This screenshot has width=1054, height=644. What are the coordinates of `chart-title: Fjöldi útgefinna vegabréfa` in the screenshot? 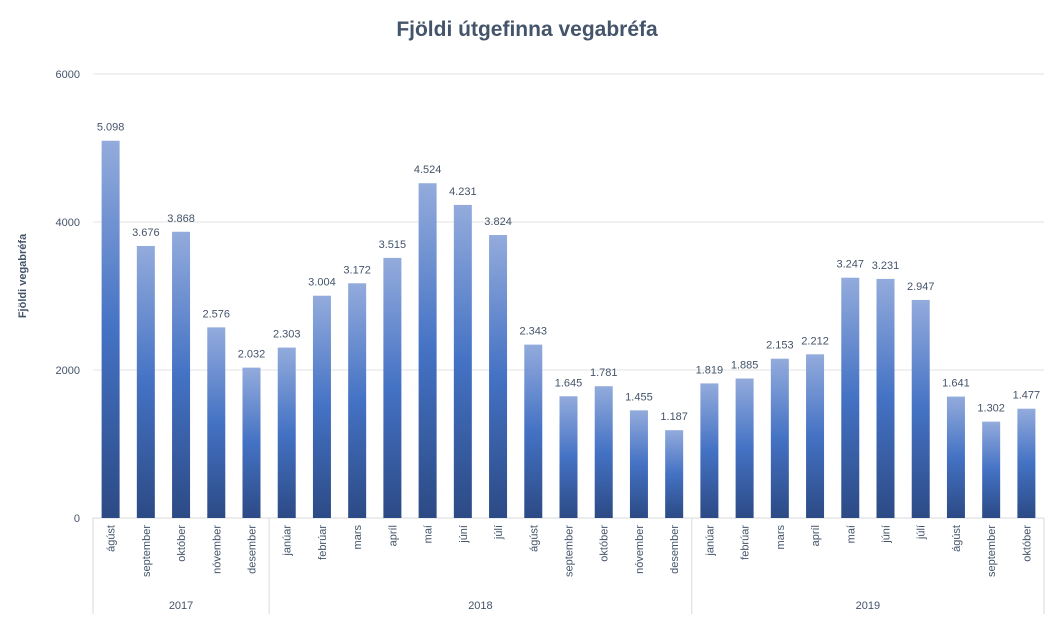 It's located at (527, 29).